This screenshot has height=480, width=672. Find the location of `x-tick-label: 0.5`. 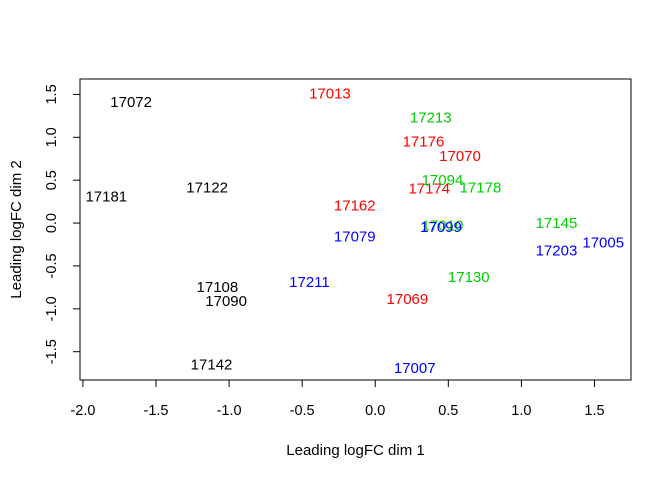

x-tick-label: 0.5 is located at coordinates (448, 411).